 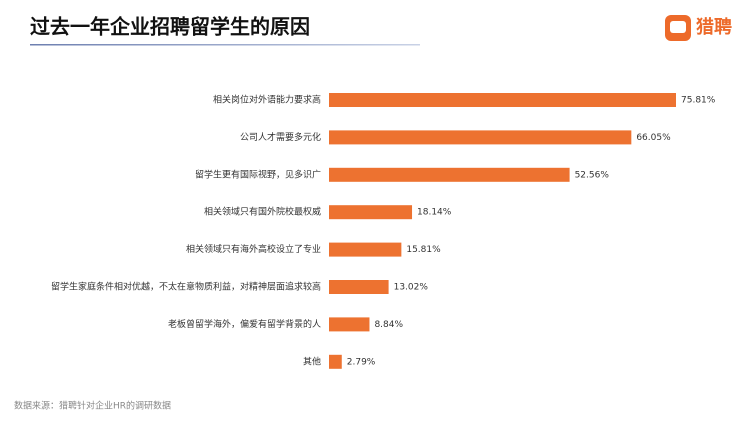 What do you see at coordinates (92, 406) in the screenshot?
I see `source-note: 数据来源：猎聘针对企业HR的调研数据` at bounding box center [92, 406].